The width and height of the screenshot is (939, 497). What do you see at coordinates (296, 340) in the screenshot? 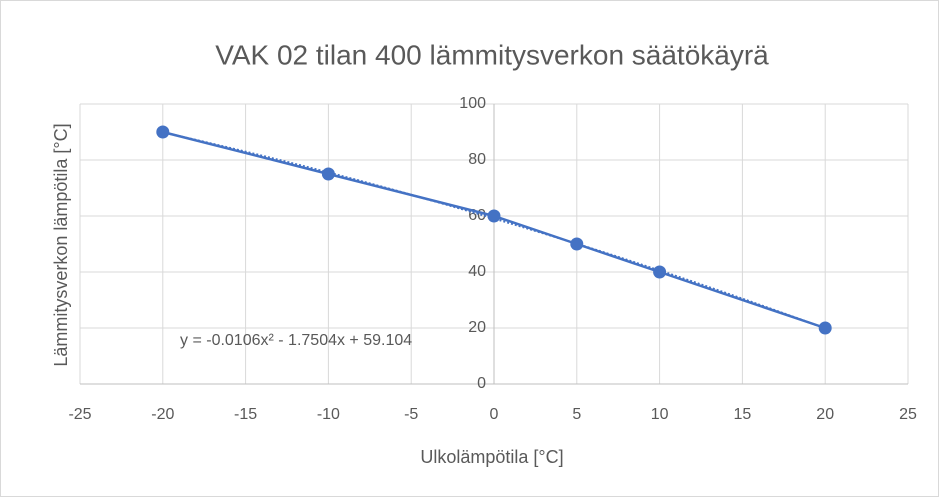
I see `trendline-equation: y = -0.0106x² - 1.7504x + 59.104` at bounding box center [296, 340].